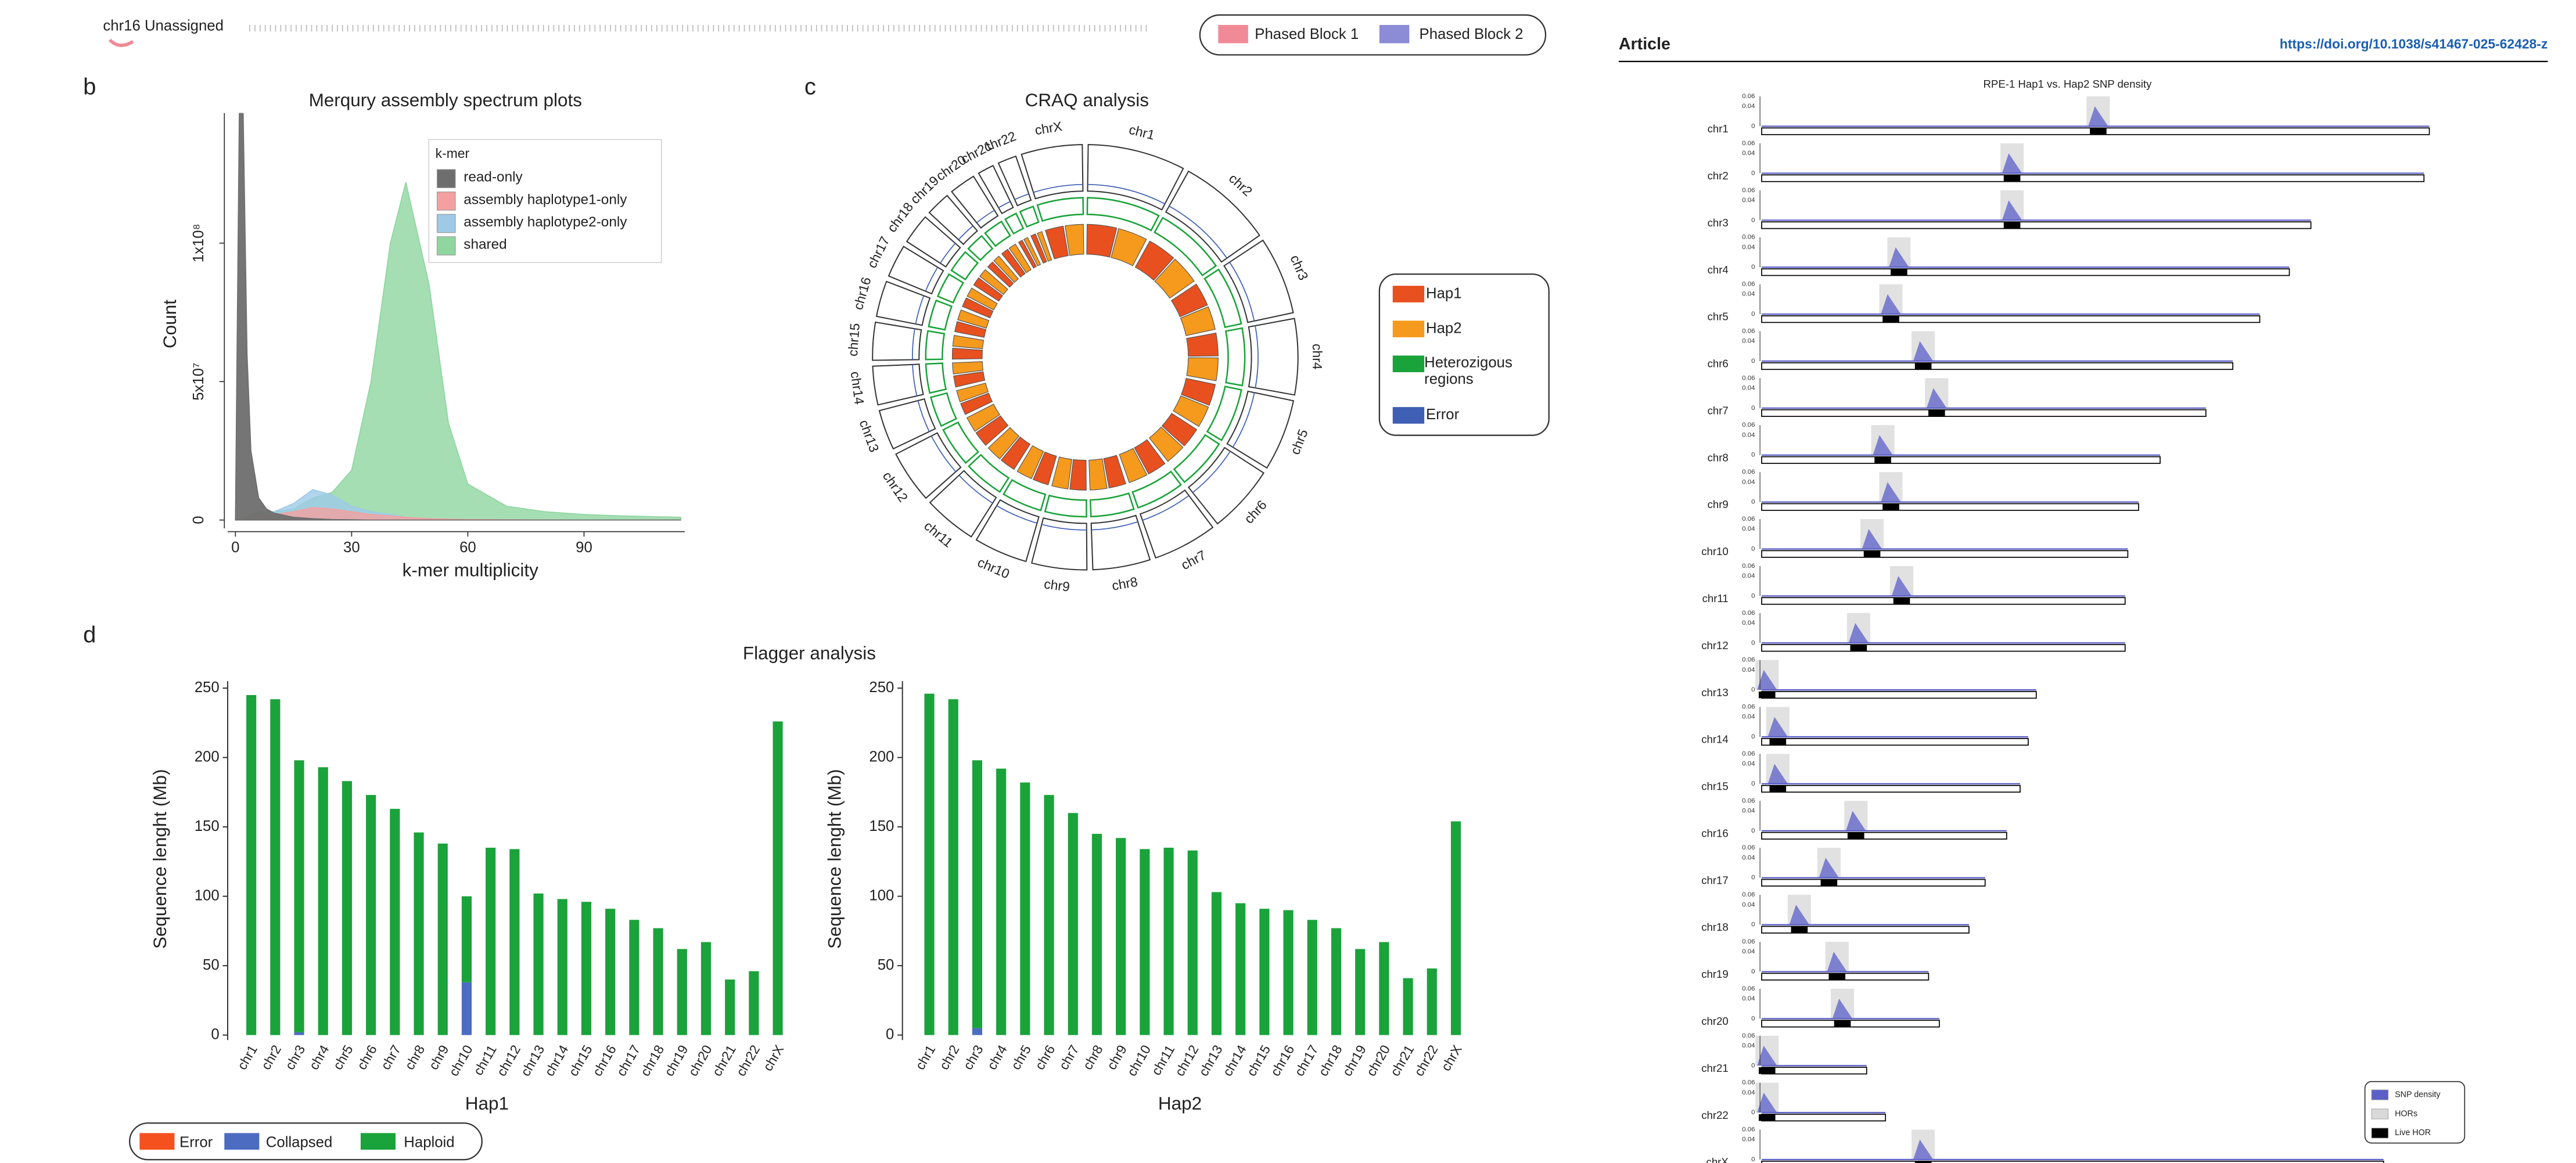  What do you see at coordinates (628, 1060) in the screenshot?
I see `x-tick-label: chr17` at bounding box center [628, 1060].